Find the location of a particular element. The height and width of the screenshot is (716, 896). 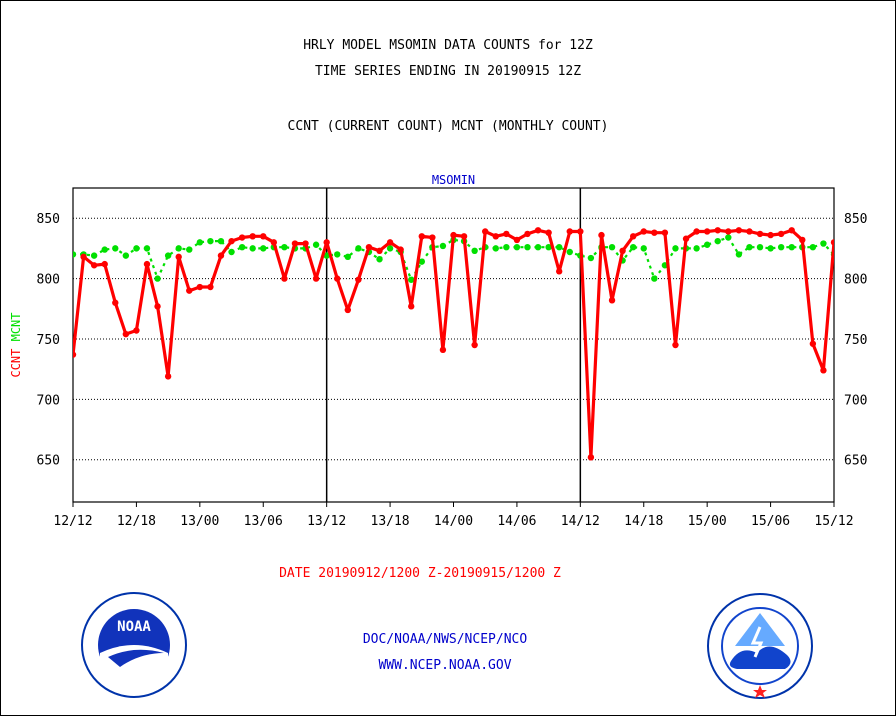

x-tick-label: 14/00 is located at coordinates (453, 521).